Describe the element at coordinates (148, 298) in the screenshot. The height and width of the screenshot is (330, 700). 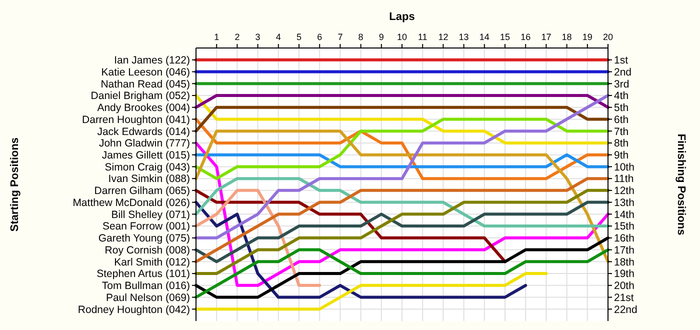
I see `text: Paul Nelson (069)` at that location.